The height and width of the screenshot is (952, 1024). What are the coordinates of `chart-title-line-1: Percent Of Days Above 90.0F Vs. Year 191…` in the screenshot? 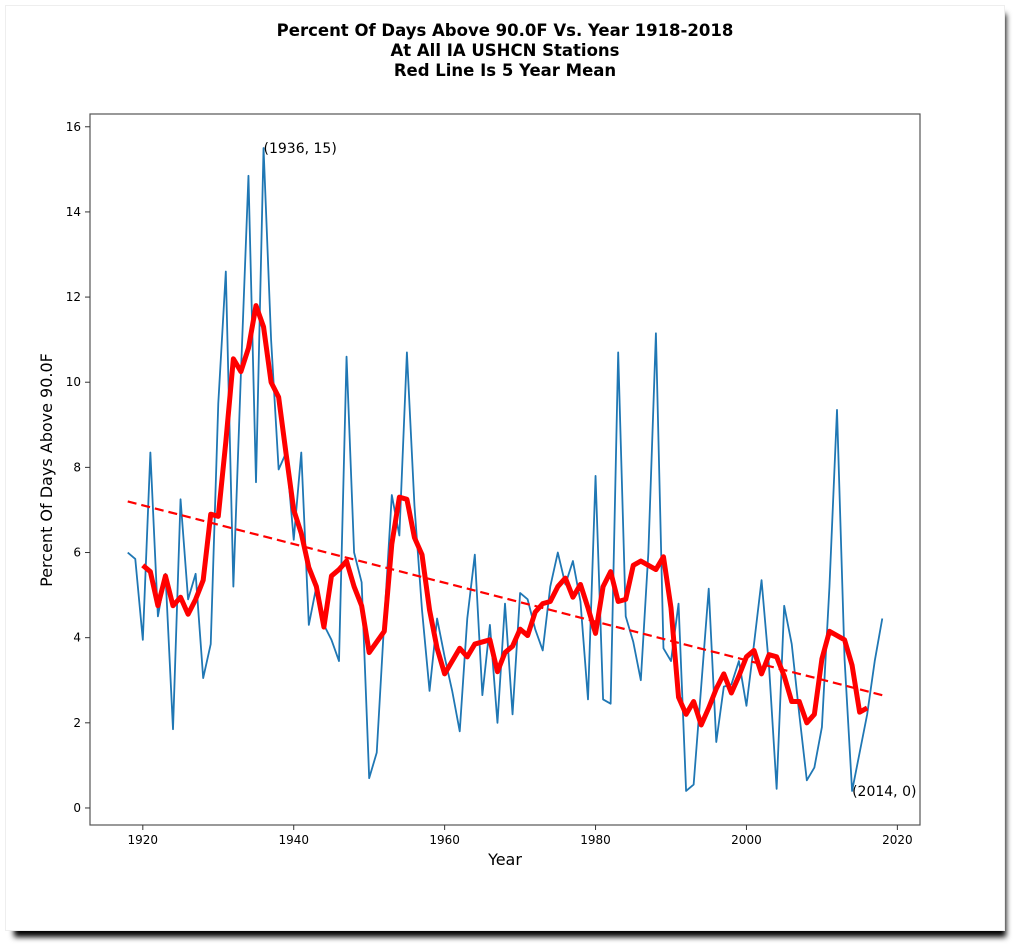 It's located at (505, 30).